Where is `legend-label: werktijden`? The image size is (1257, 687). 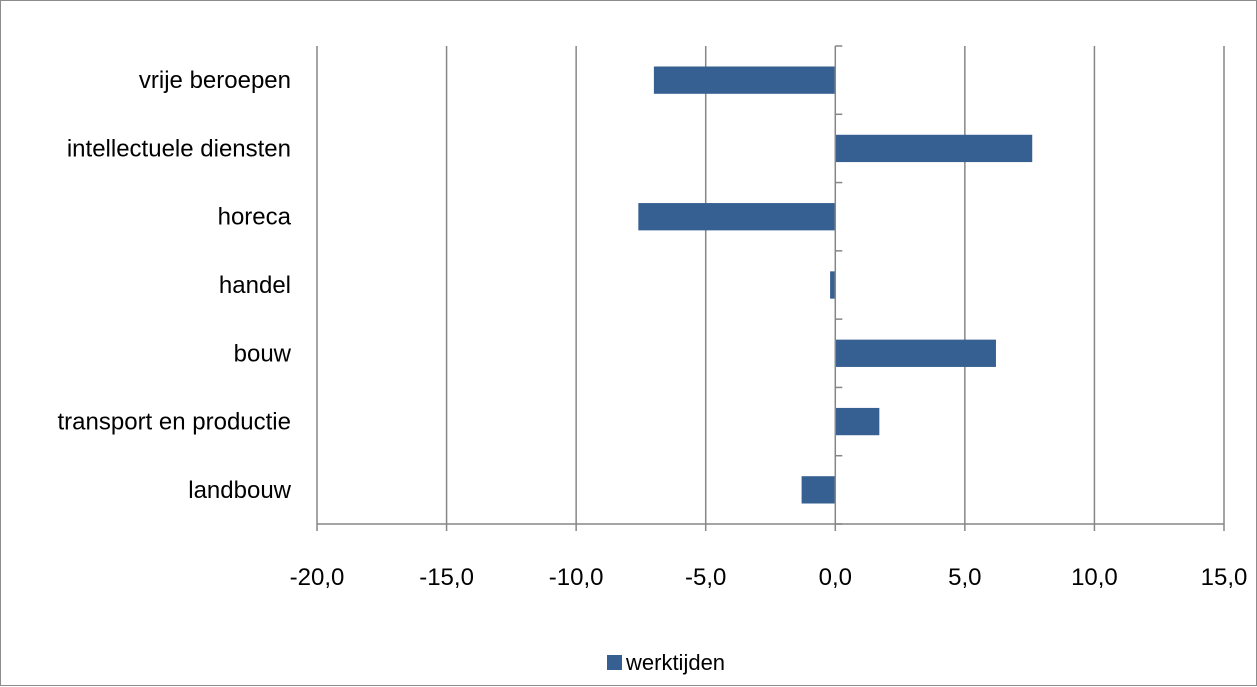
legend-label: werktijden is located at coordinates (675, 662).